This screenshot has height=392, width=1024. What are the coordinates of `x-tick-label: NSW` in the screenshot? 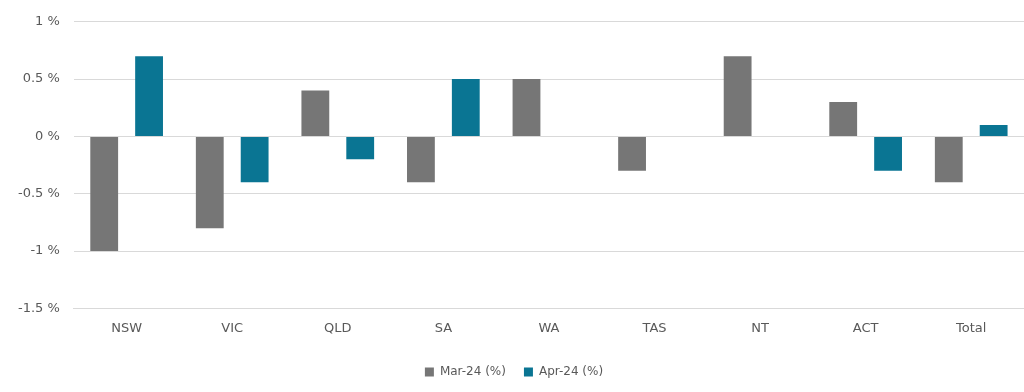 It's located at (127, 327).